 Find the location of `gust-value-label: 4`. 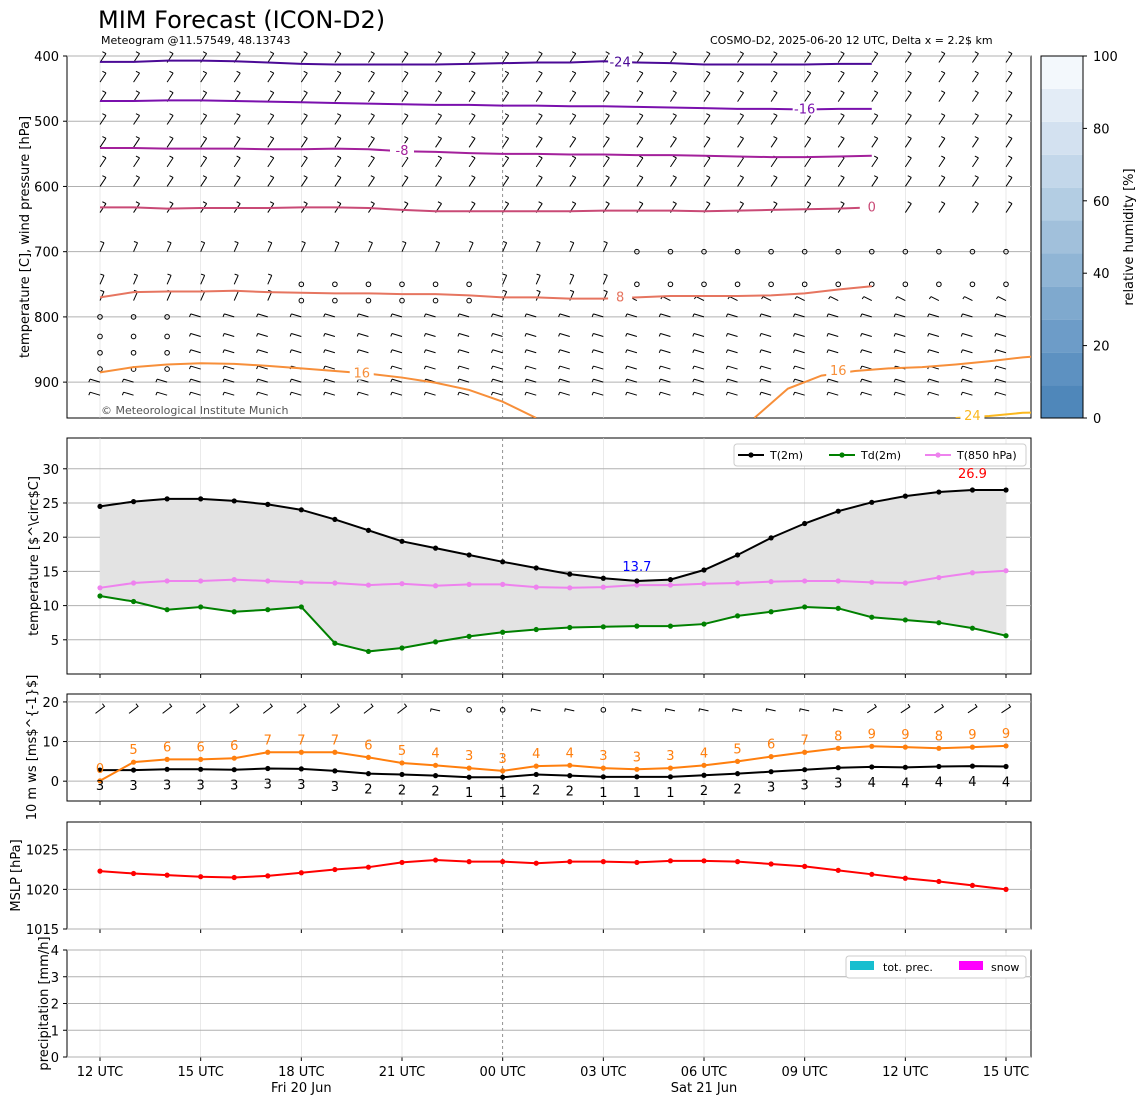

gust-value-label: 4 is located at coordinates (435, 753).